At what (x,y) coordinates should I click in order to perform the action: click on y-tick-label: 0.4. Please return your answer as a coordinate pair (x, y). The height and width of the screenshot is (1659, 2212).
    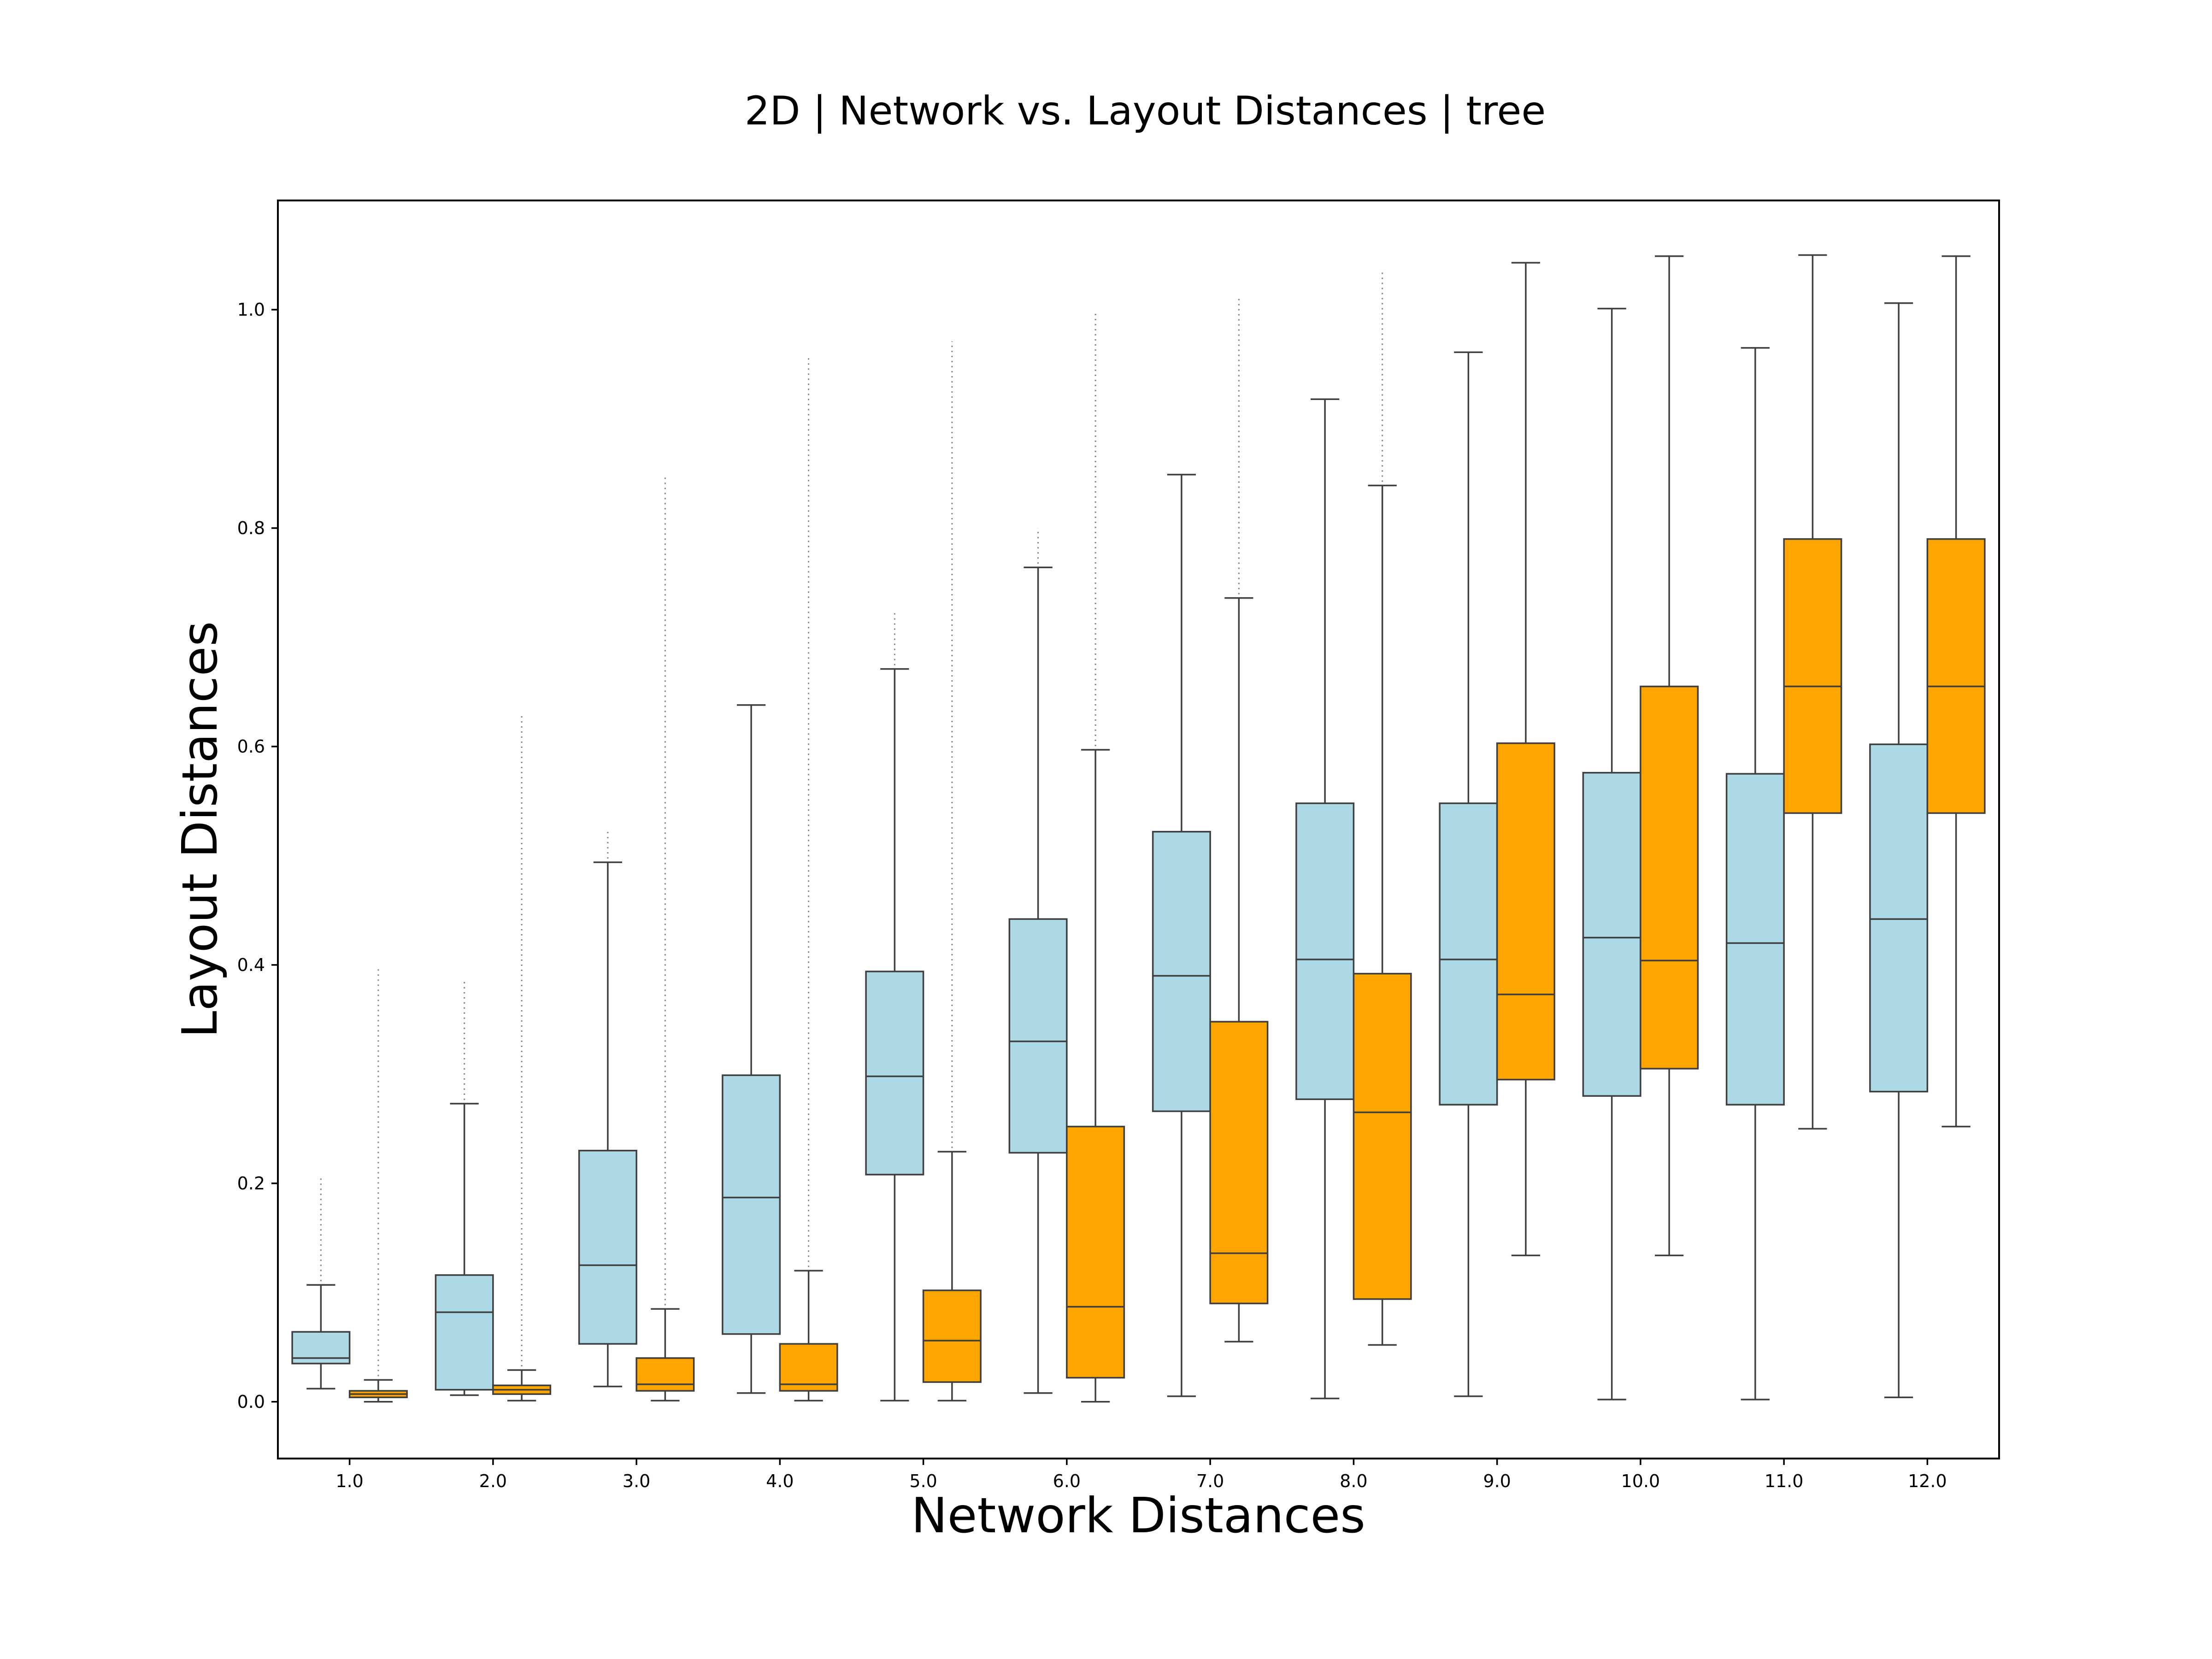
    Looking at the image, I should click on (251, 965).